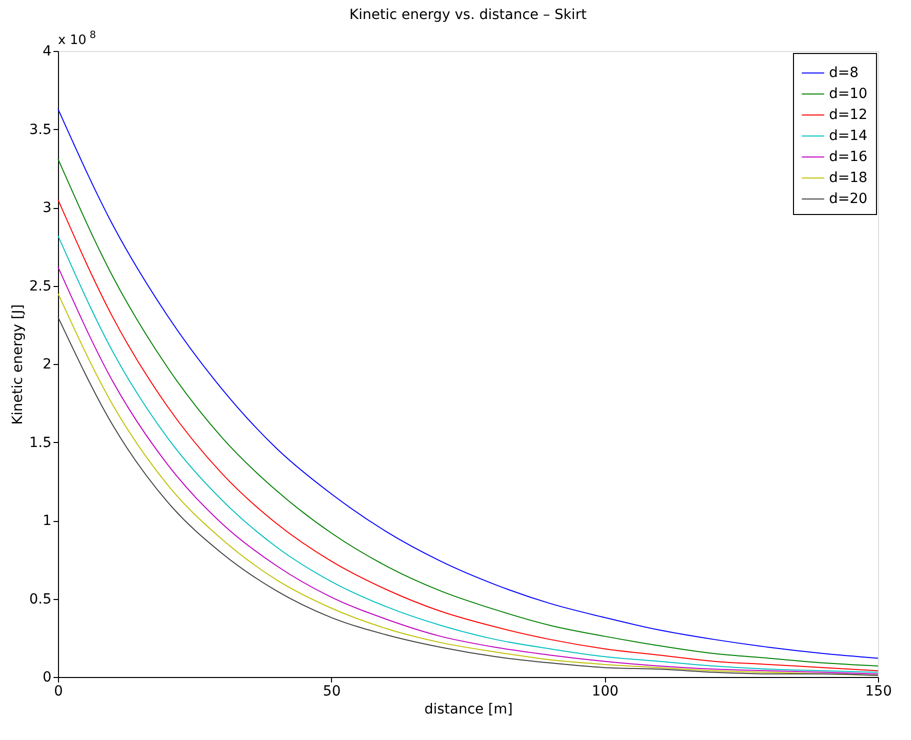 The image size is (911, 740). Describe the element at coordinates (47, 364) in the screenshot. I see `y-tick-label: 2` at that location.